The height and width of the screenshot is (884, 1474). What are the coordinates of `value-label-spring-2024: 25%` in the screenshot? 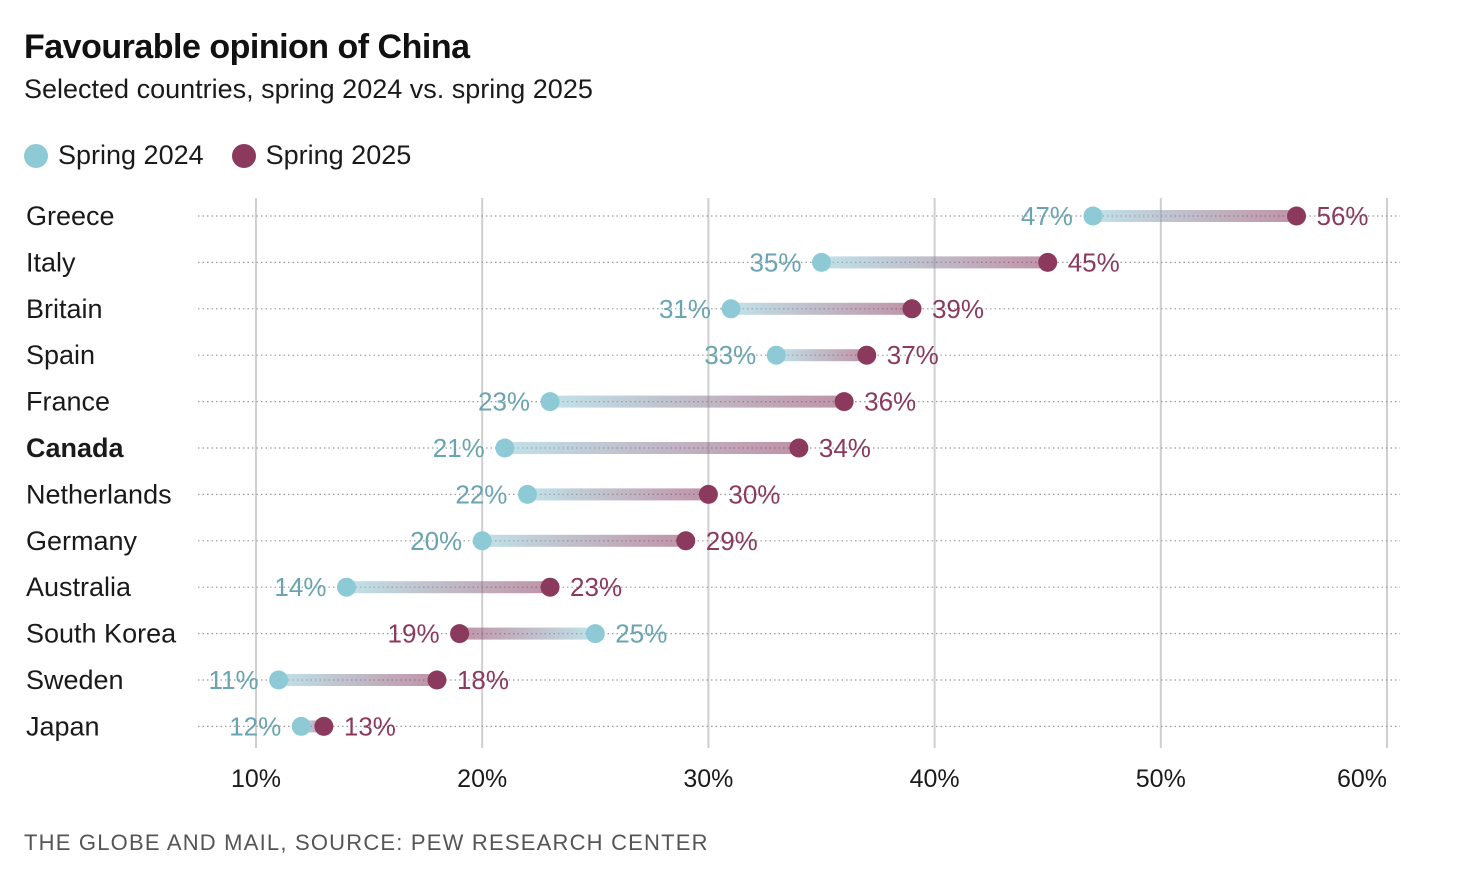 It's located at (641, 634).